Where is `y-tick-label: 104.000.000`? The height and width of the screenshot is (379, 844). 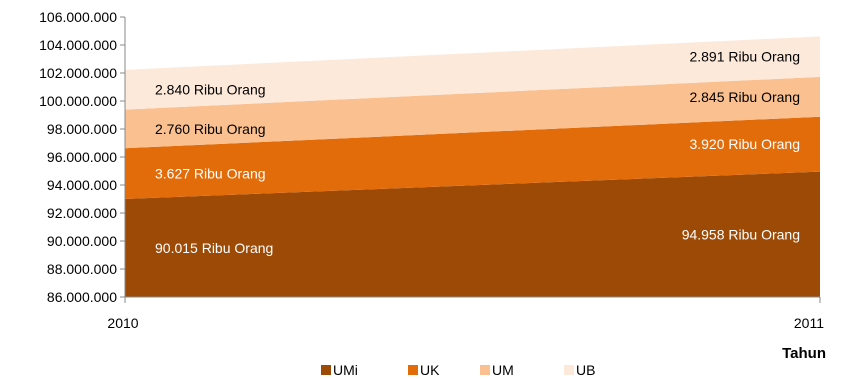
y-tick-label: 104.000.000 is located at coordinates (78, 45).